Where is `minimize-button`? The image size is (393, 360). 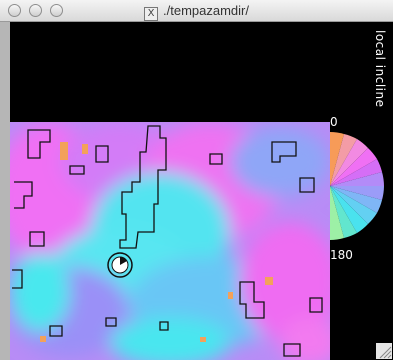
minimize-button is located at coordinates (35, 10).